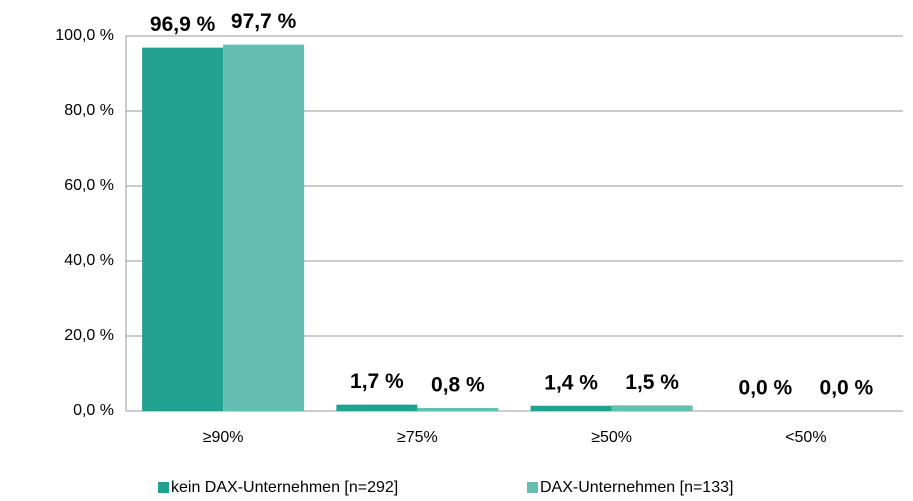 The width and height of the screenshot is (913, 501). What do you see at coordinates (458, 385) in the screenshot?
I see `value-label: 0,8 %` at bounding box center [458, 385].